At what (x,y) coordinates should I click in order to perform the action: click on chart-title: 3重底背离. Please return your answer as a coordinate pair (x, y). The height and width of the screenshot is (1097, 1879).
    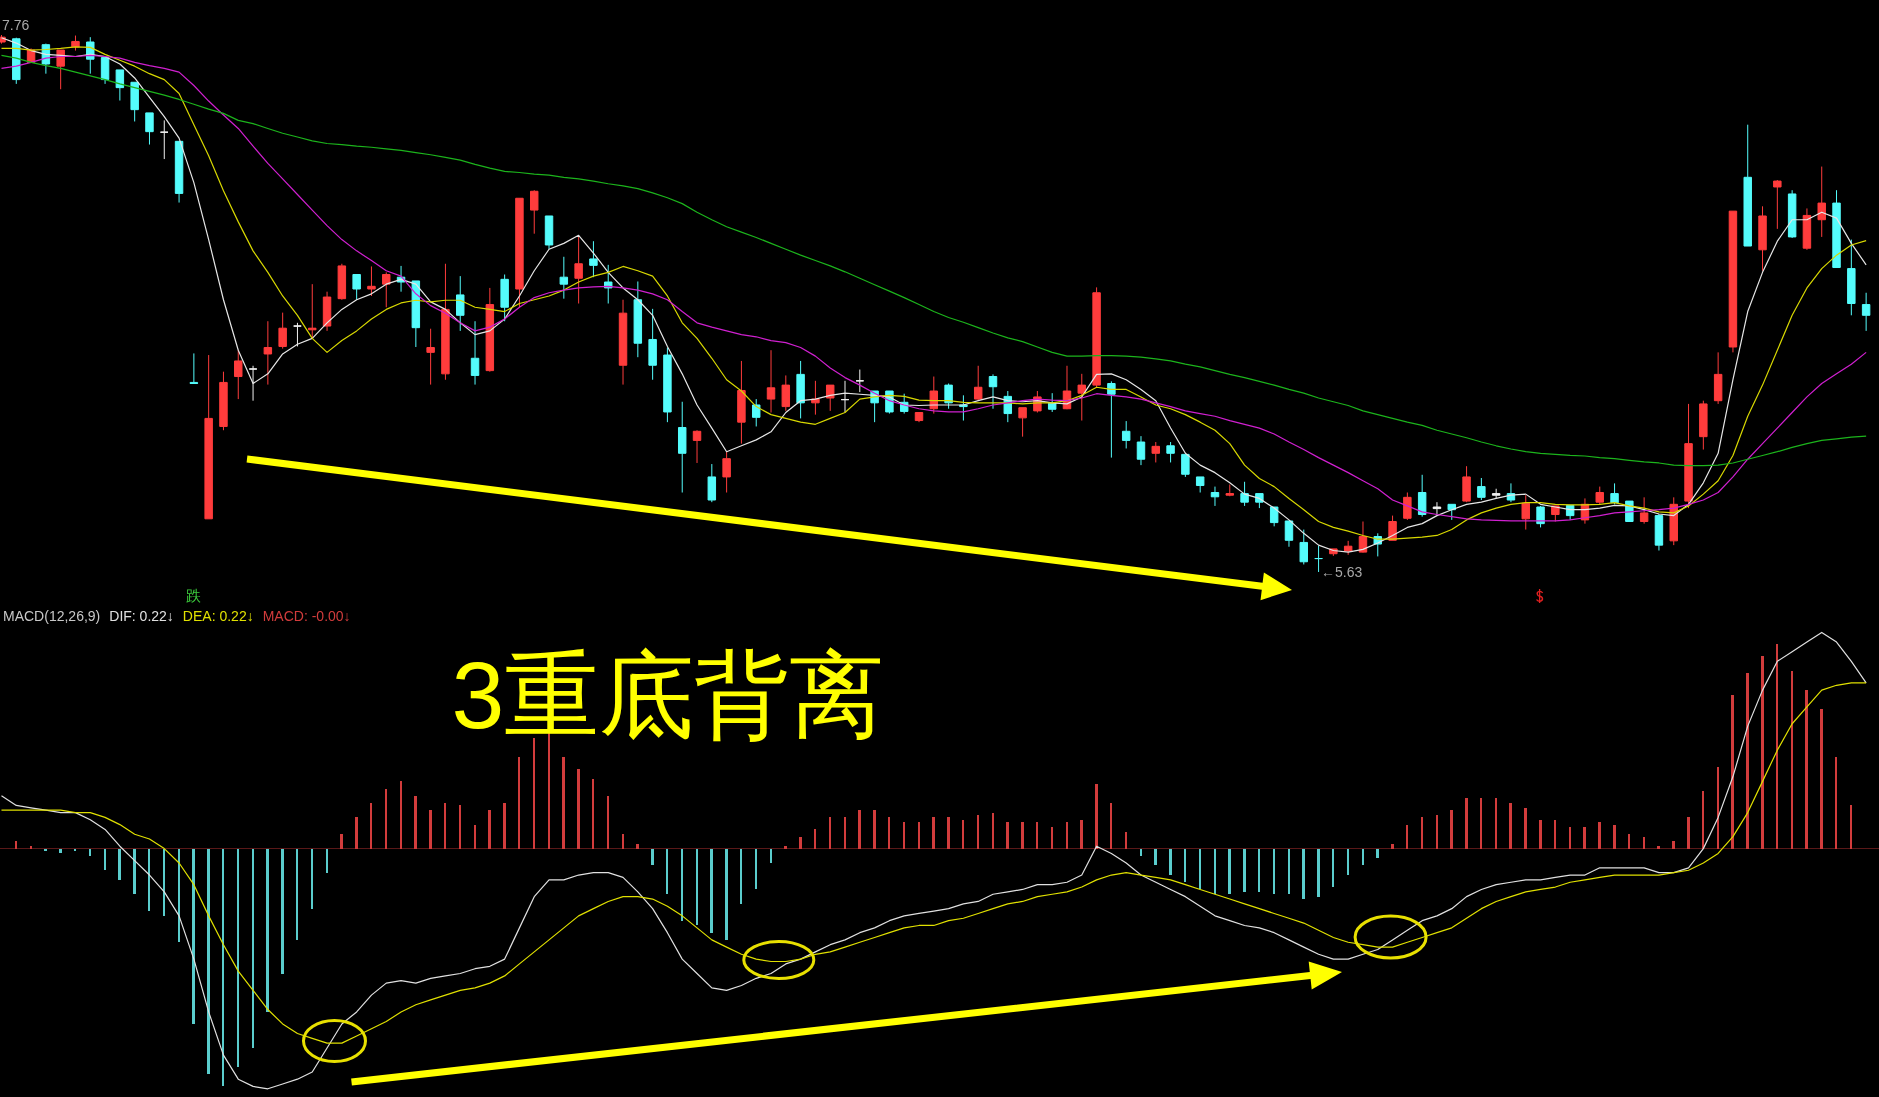
    Looking at the image, I should click on (668, 695).